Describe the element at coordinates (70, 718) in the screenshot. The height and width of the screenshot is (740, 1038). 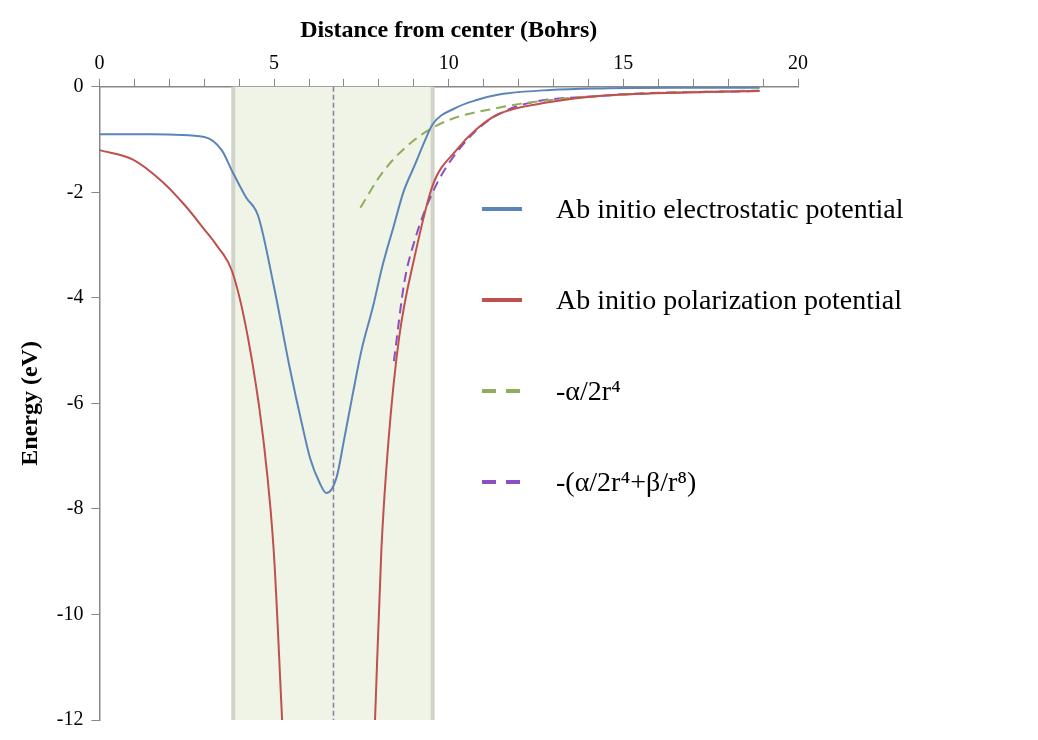
I see `y-tick-label: -12` at that location.